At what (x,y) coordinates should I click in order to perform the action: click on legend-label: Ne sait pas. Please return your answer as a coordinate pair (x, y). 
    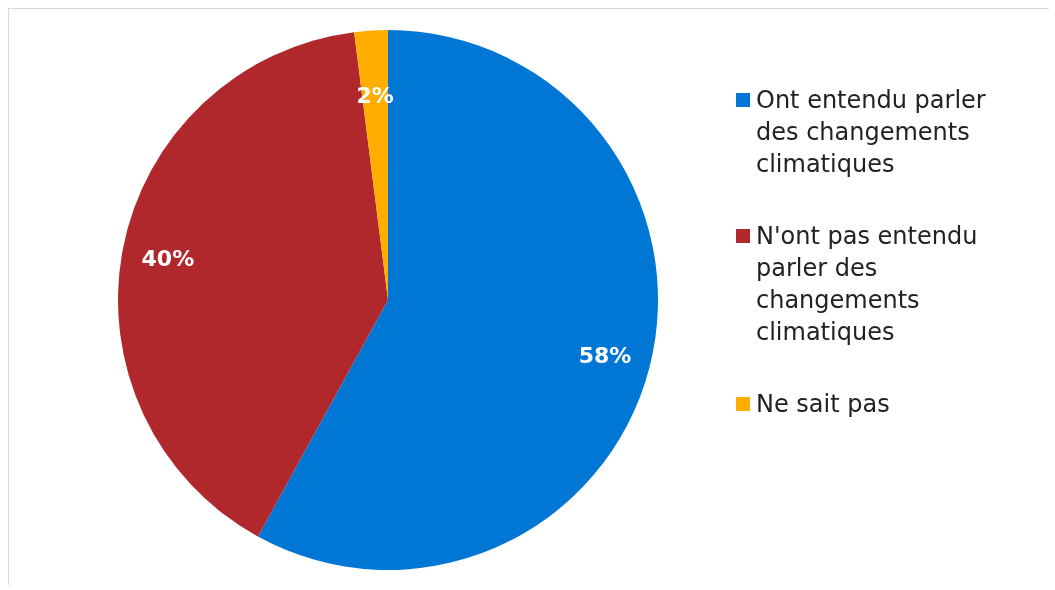
    Looking at the image, I should click on (823, 404).